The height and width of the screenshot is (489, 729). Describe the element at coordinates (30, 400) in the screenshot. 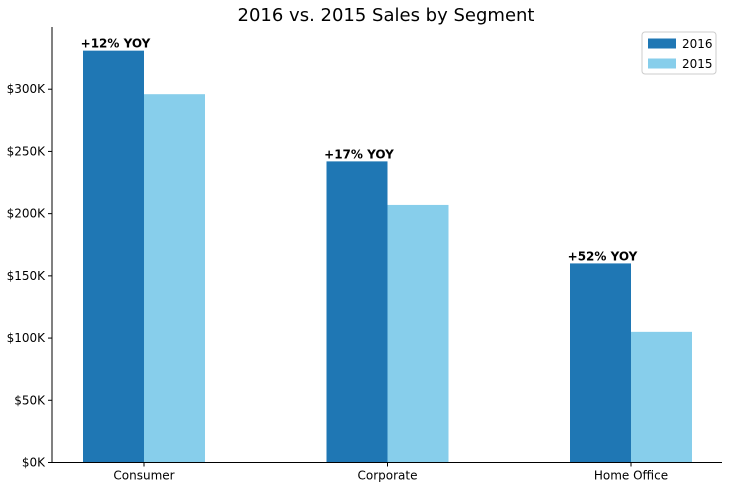

I see `y-tick-label: $50K` at that location.